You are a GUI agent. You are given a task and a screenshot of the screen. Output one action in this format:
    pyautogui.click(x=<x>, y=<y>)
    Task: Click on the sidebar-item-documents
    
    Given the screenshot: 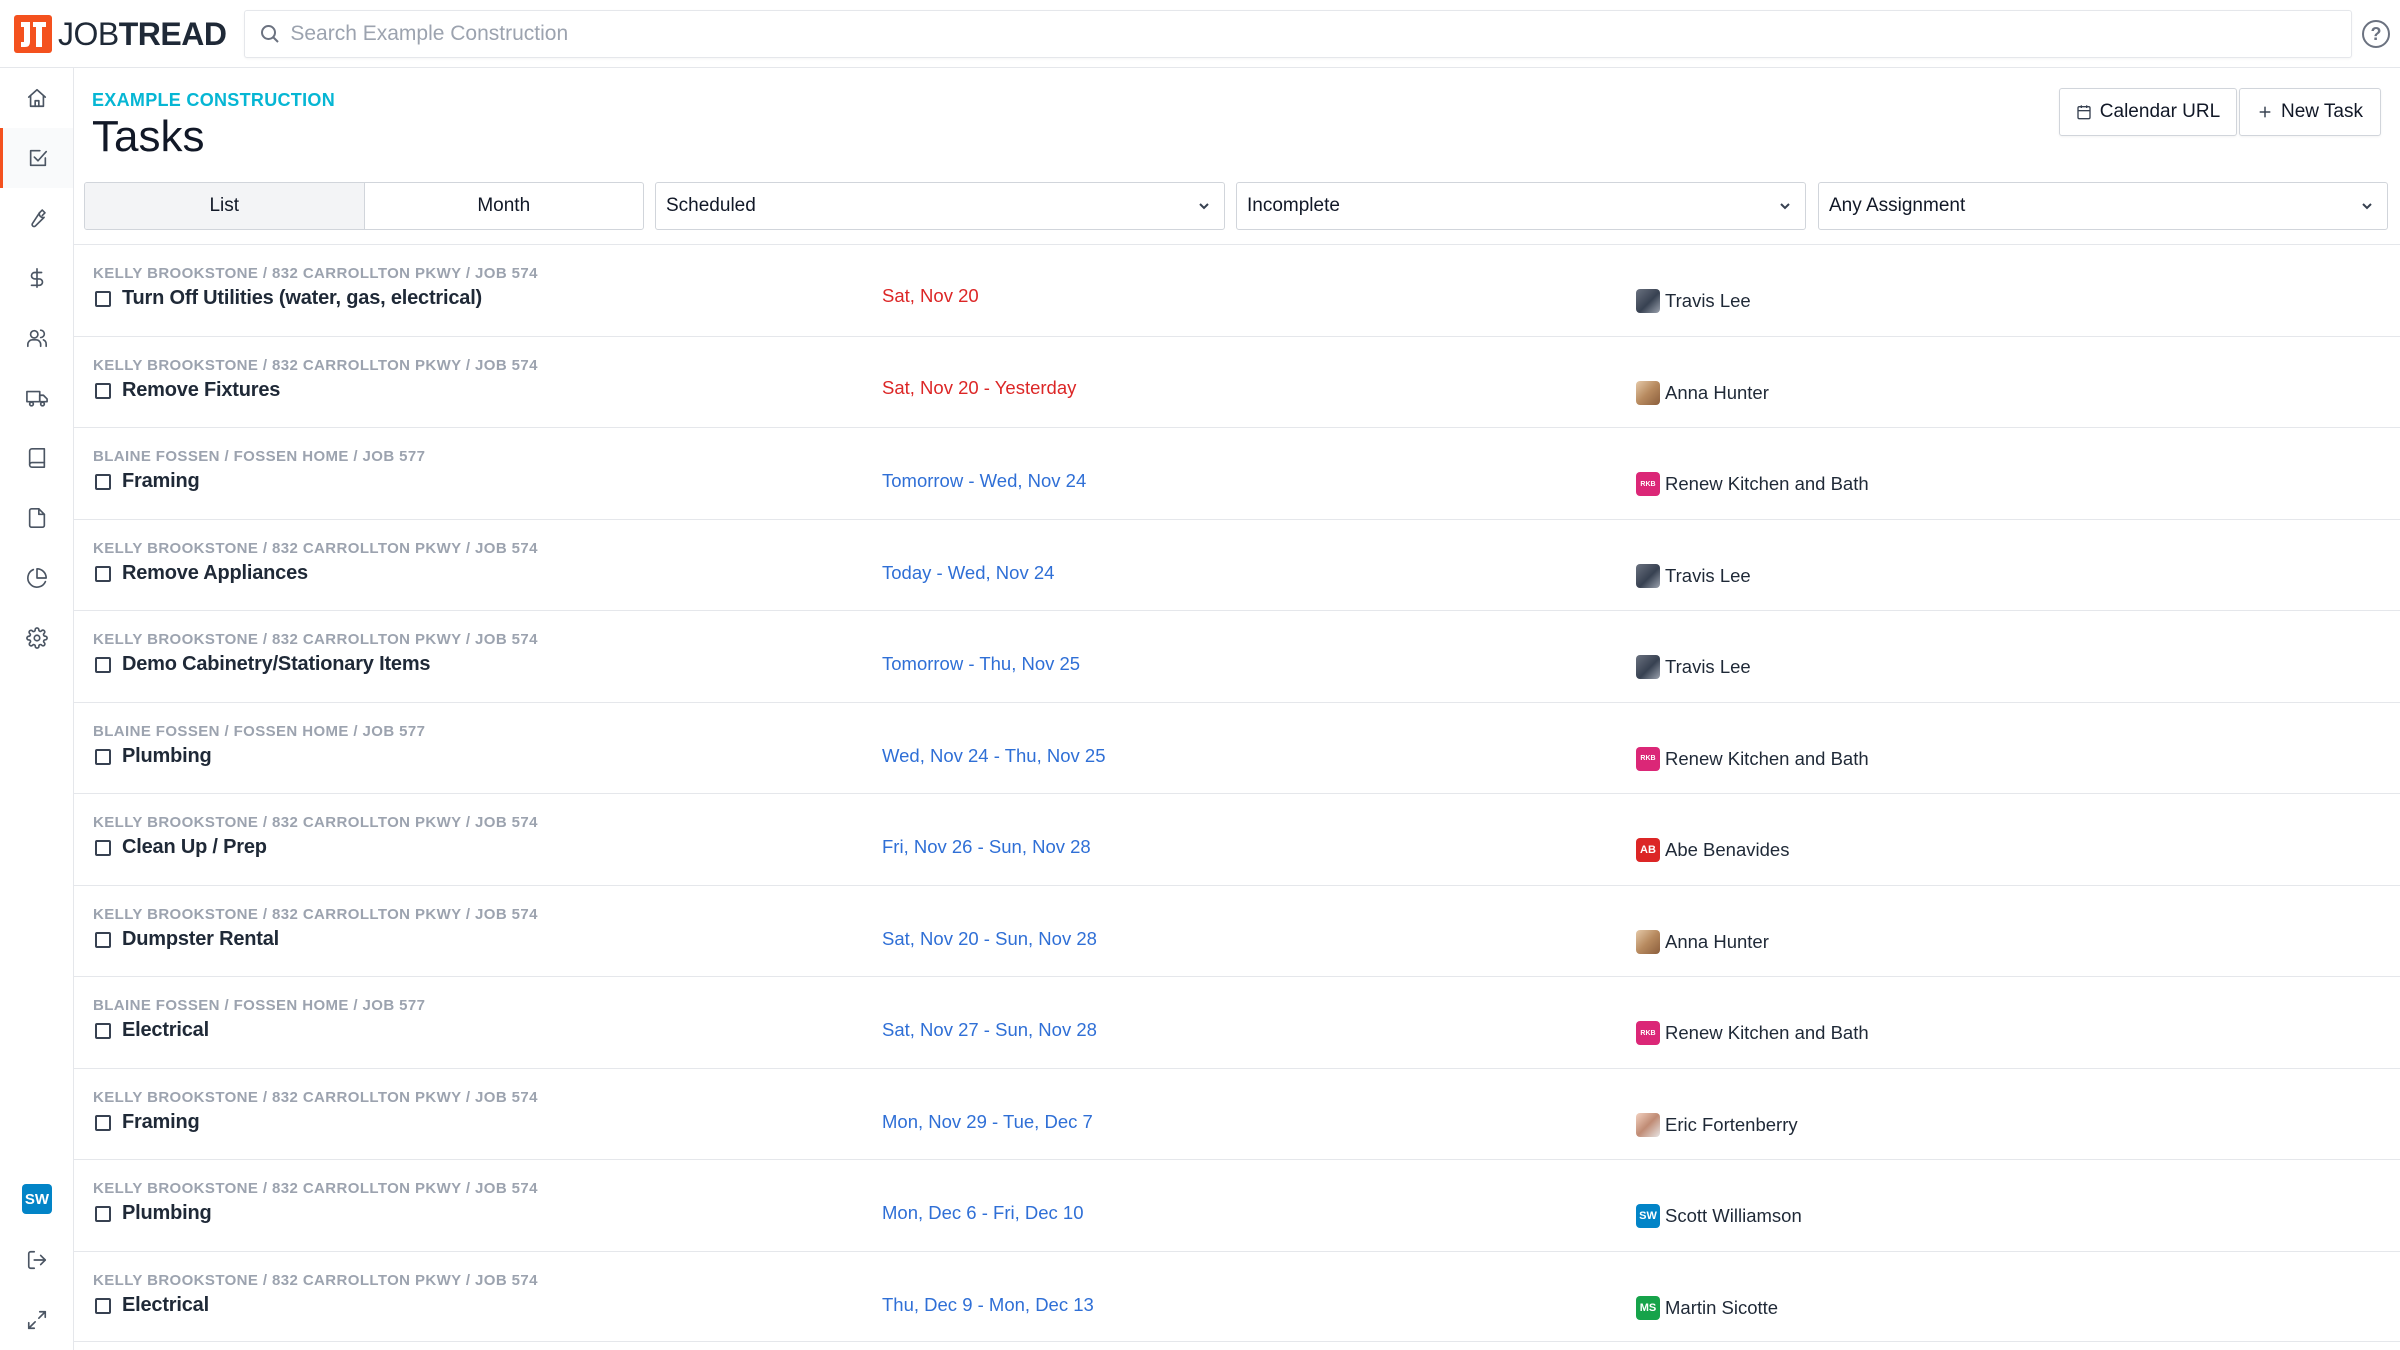 What is the action you would take?
    pyautogui.click(x=36, y=518)
    